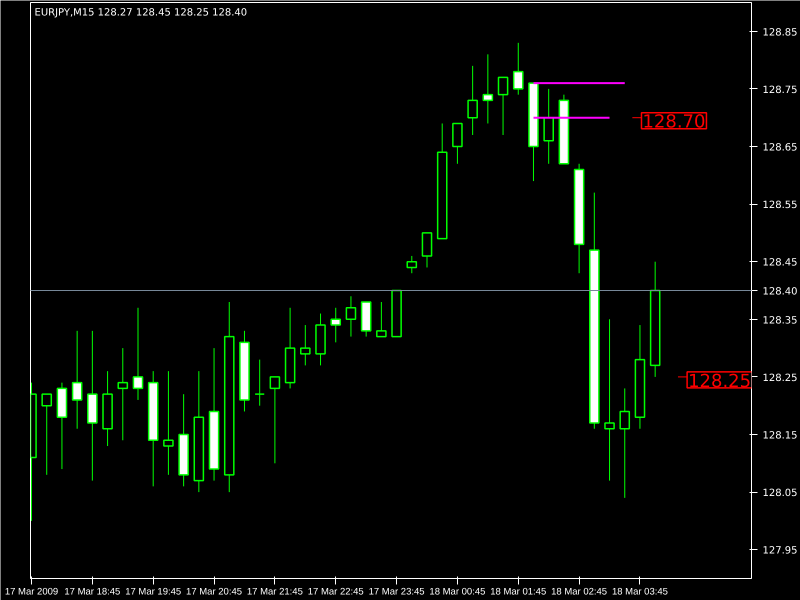 The width and height of the screenshot is (800, 600). What do you see at coordinates (153, 592) in the screenshot?
I see `x-tick-label: 17 Mar 19:45` at bounding box center [153, 592].